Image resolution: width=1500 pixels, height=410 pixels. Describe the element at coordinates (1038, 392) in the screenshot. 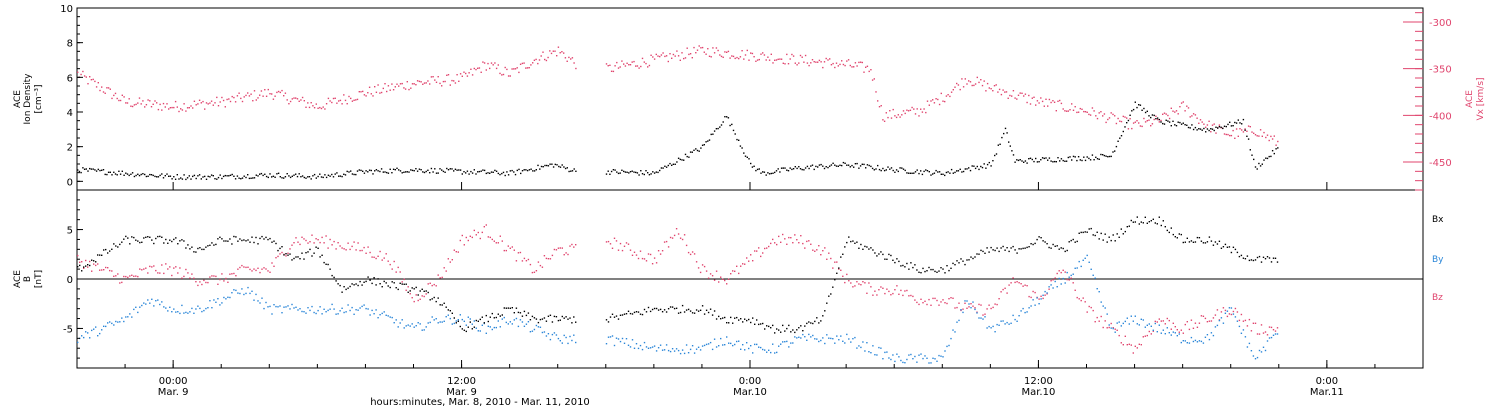

I see `time-tick-date: Mar.10` at that location.